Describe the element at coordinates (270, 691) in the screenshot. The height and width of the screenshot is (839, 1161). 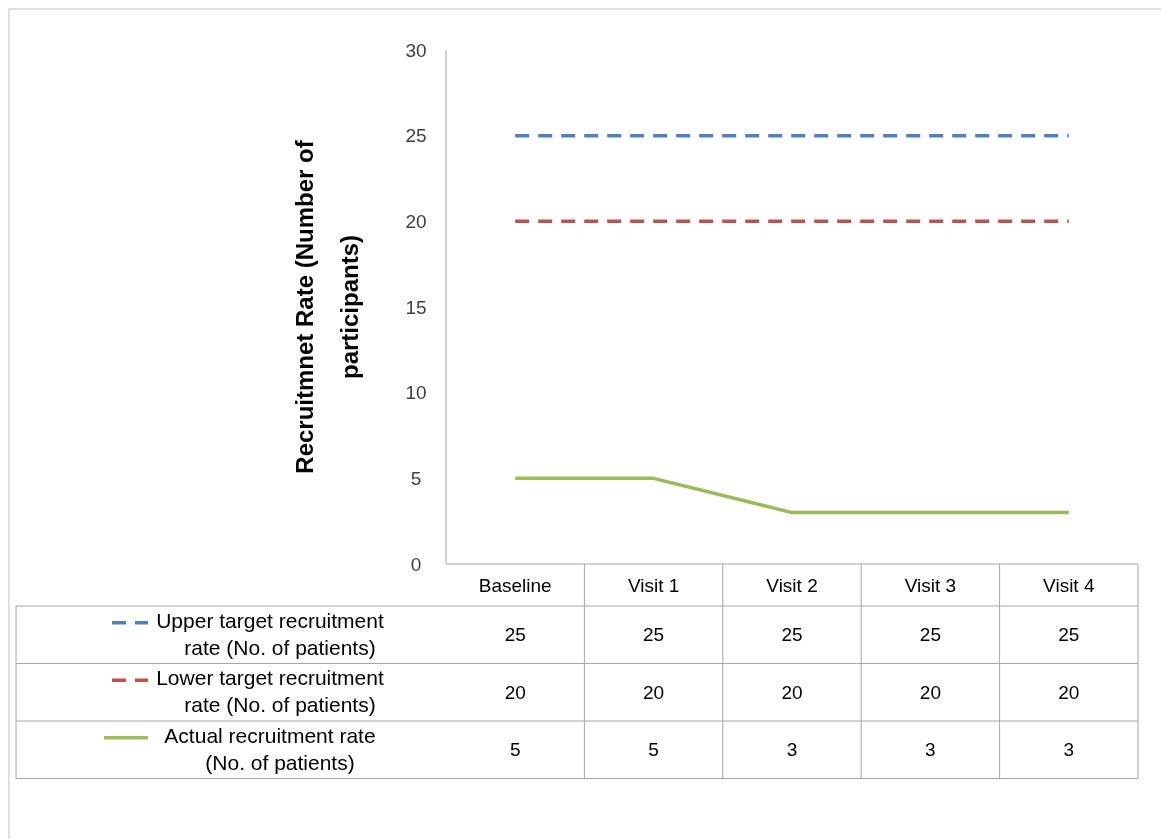
I see `legend-label: Lower target recruitment rate (No. of patients)` at that location.